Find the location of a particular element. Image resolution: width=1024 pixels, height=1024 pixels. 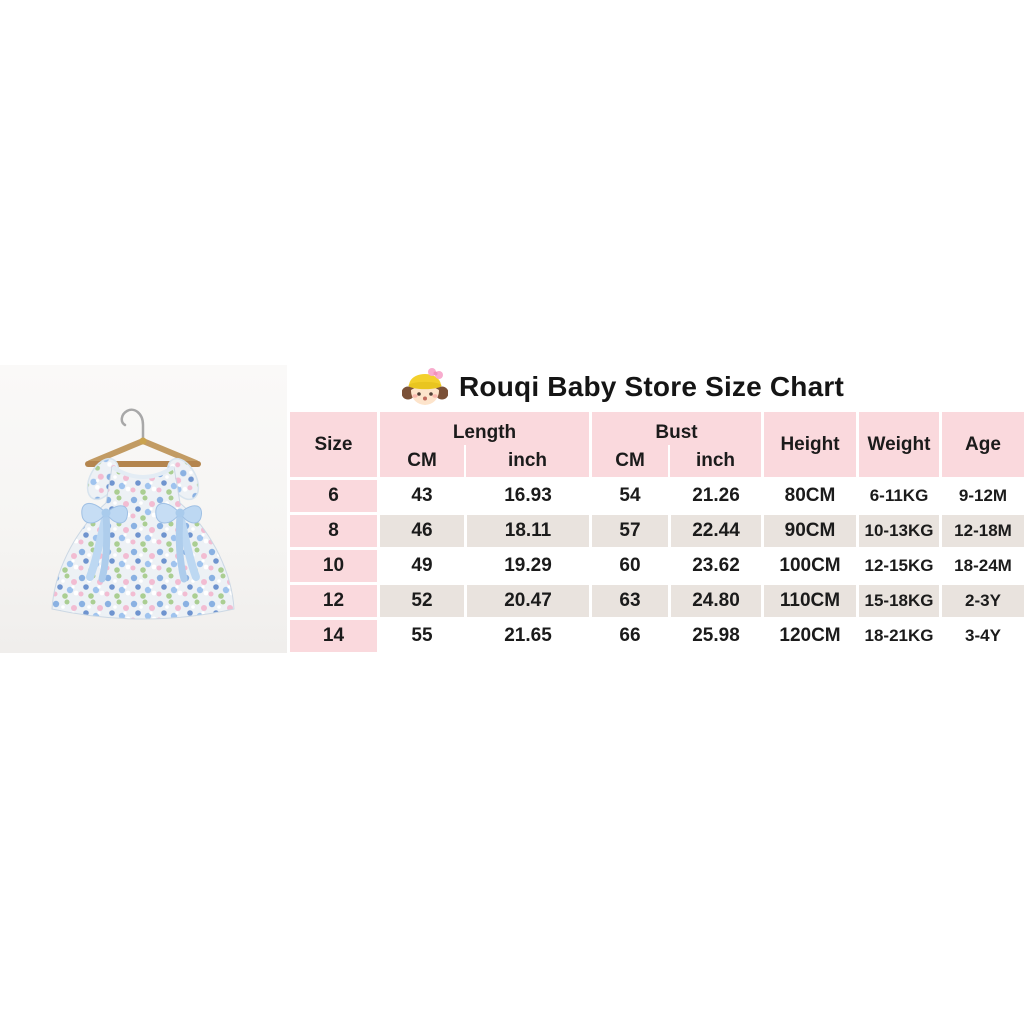

header-weight: Weight is located at coordinates (899, 444).